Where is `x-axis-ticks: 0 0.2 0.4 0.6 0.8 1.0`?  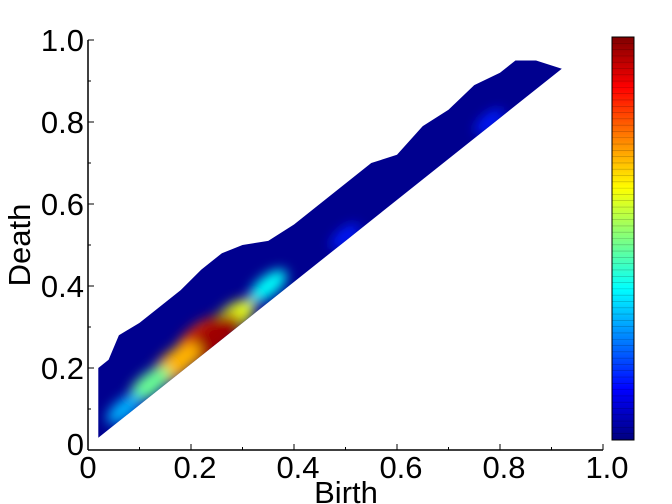
x-axis-ticks: 0 0.2 0.4 0.6 0.8 1.0 is located at coordinates (354, 464).